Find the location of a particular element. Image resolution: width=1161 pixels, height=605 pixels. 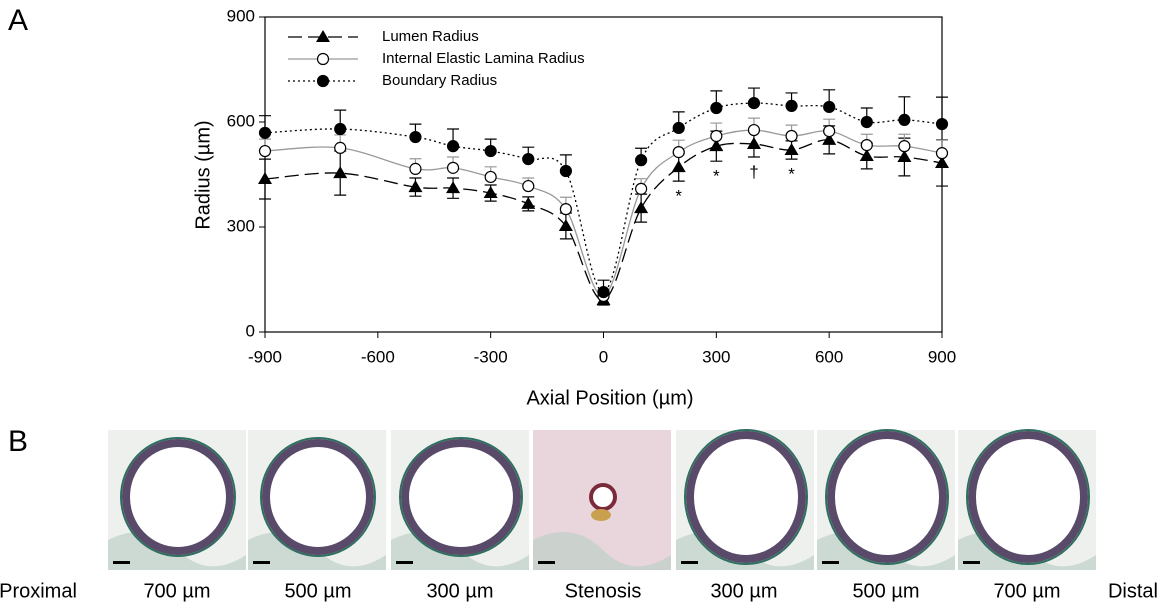

y-tick-label: 300 is located at coordinates (241, 225).